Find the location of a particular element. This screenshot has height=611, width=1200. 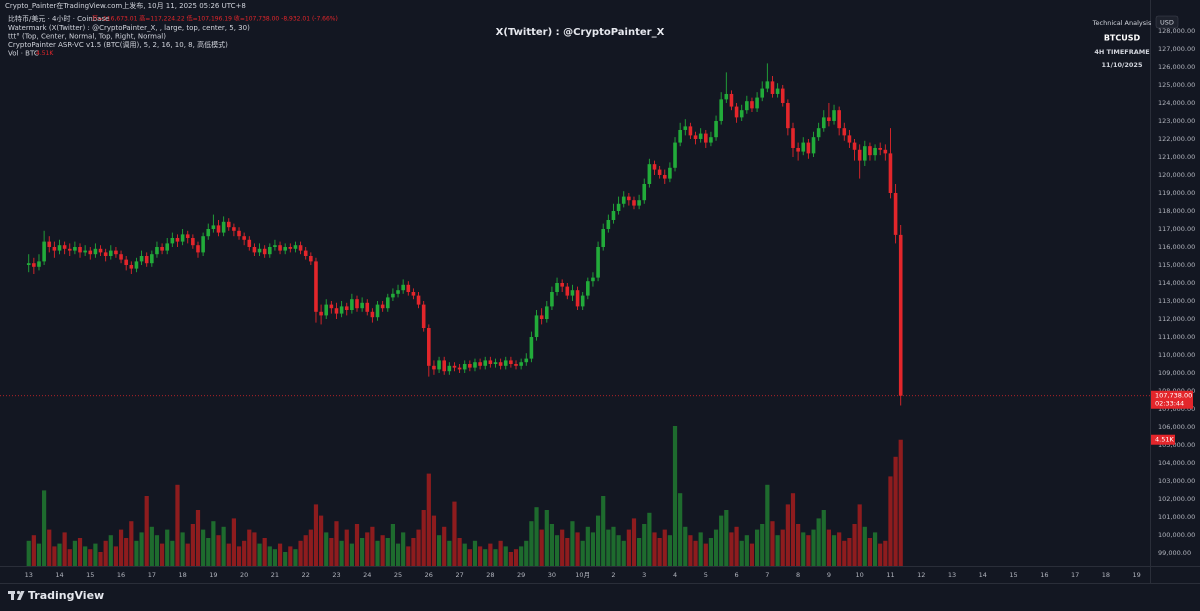

y-tick-label: 119,000.00 is located at coordinates (1176, 193).